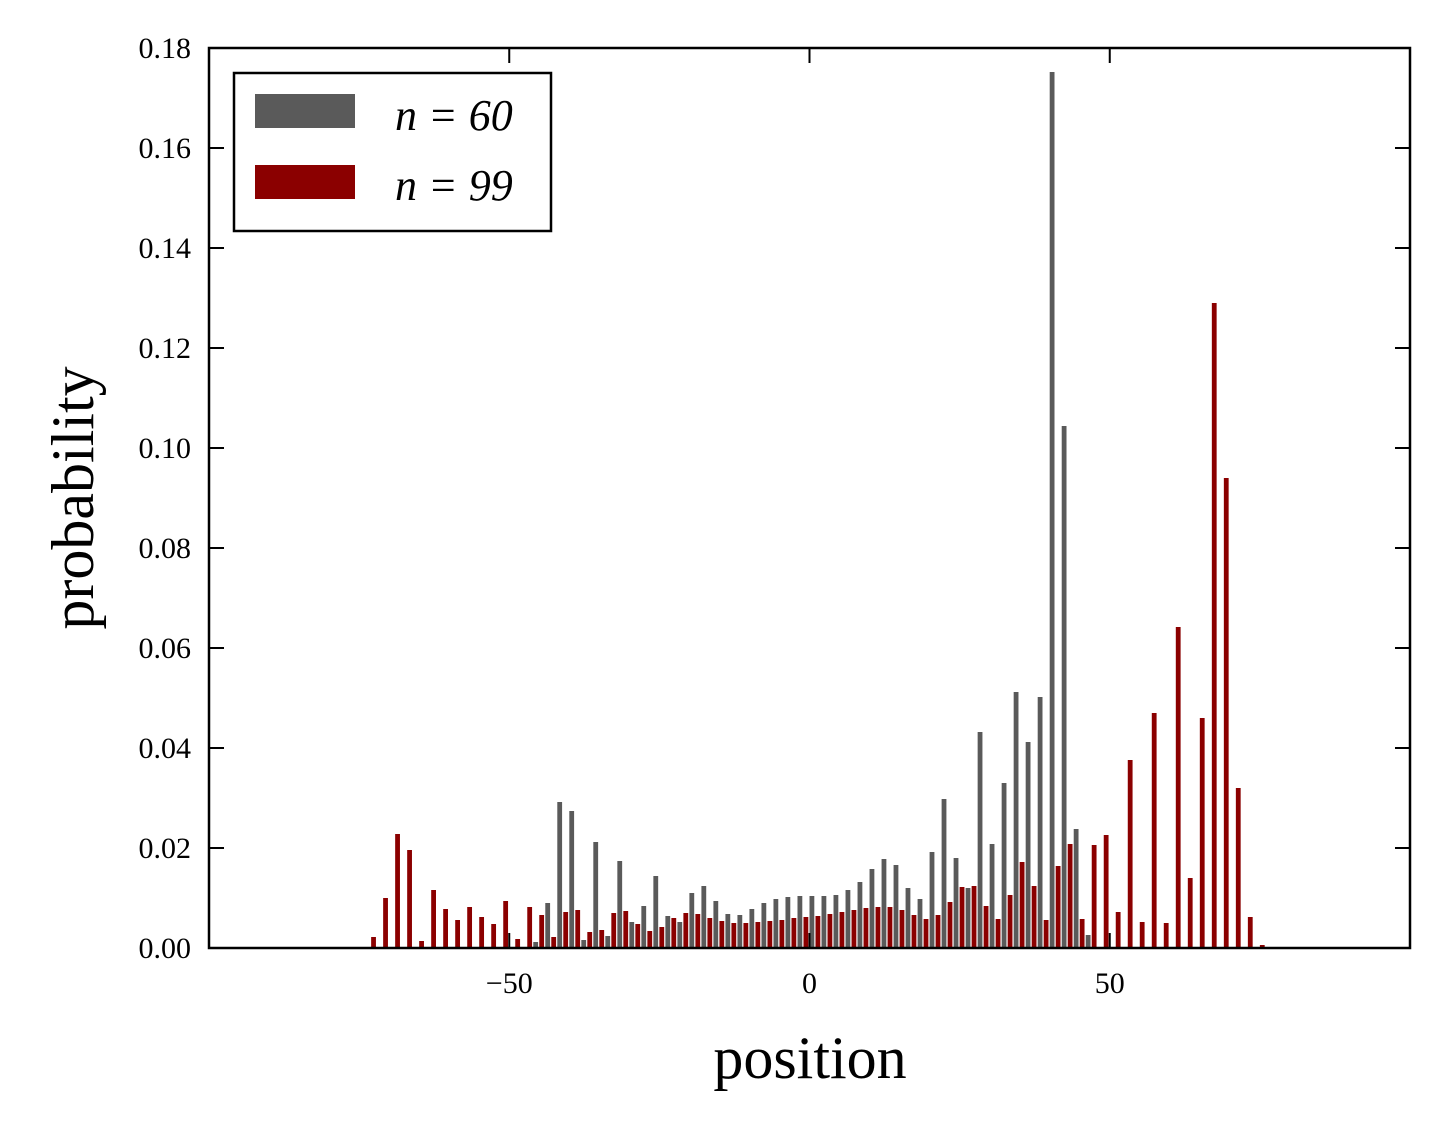 The image size is (1439, 1123). Describe the element at coordinates (668, 932) in the screenshot. I see `bar-n60-pos--24` at that location.